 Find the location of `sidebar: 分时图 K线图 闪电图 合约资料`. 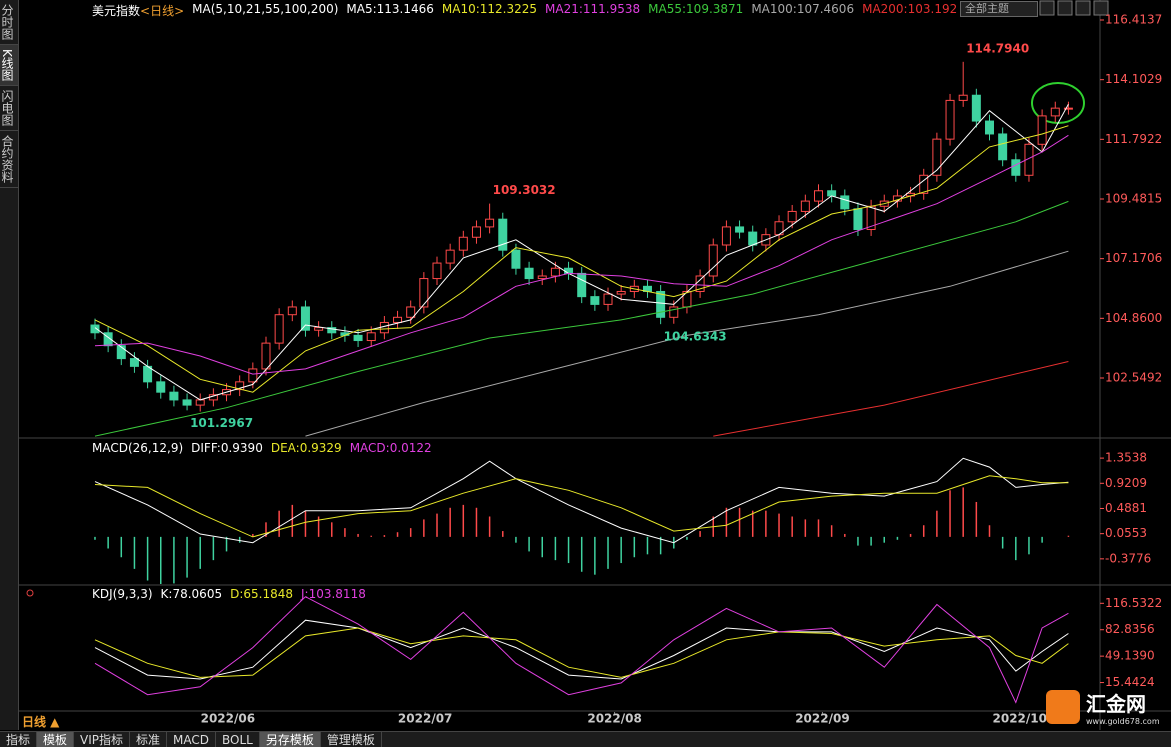

sidebar: 分时图 K线图 闪电图 合约资料 is located at coordinates (9, 365).